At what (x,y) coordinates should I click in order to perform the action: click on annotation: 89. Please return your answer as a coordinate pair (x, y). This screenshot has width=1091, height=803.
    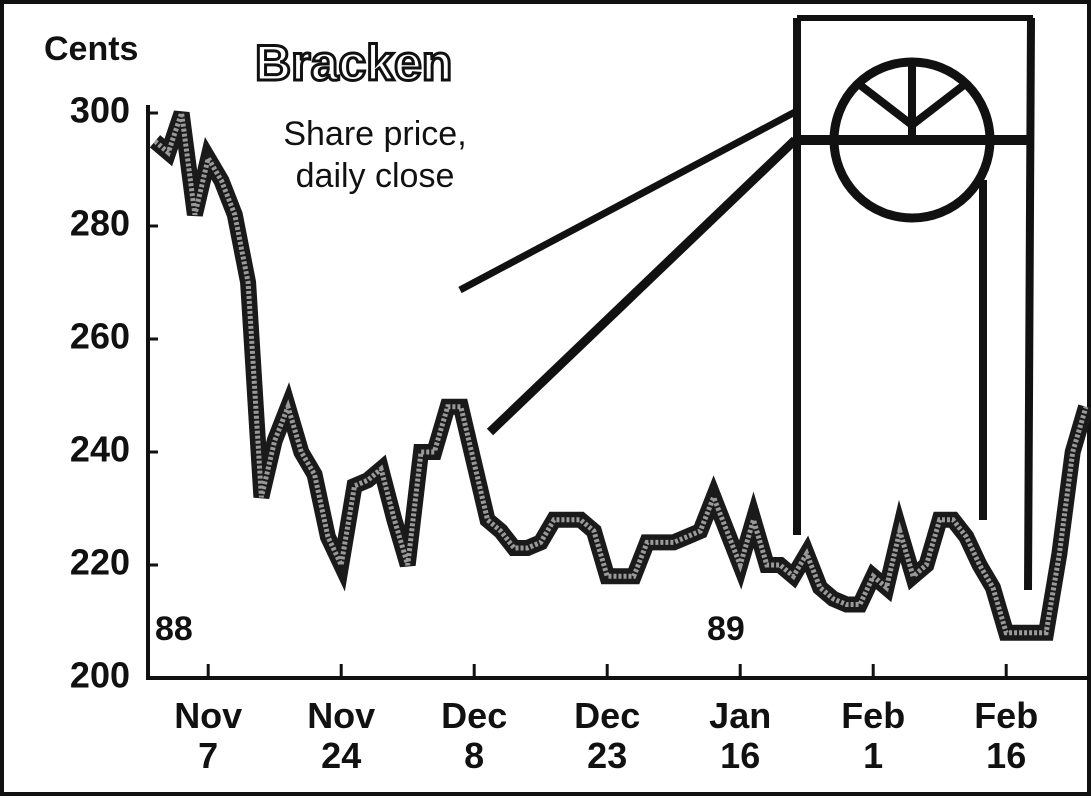
    Looking at the image, I should click on (726, 629).